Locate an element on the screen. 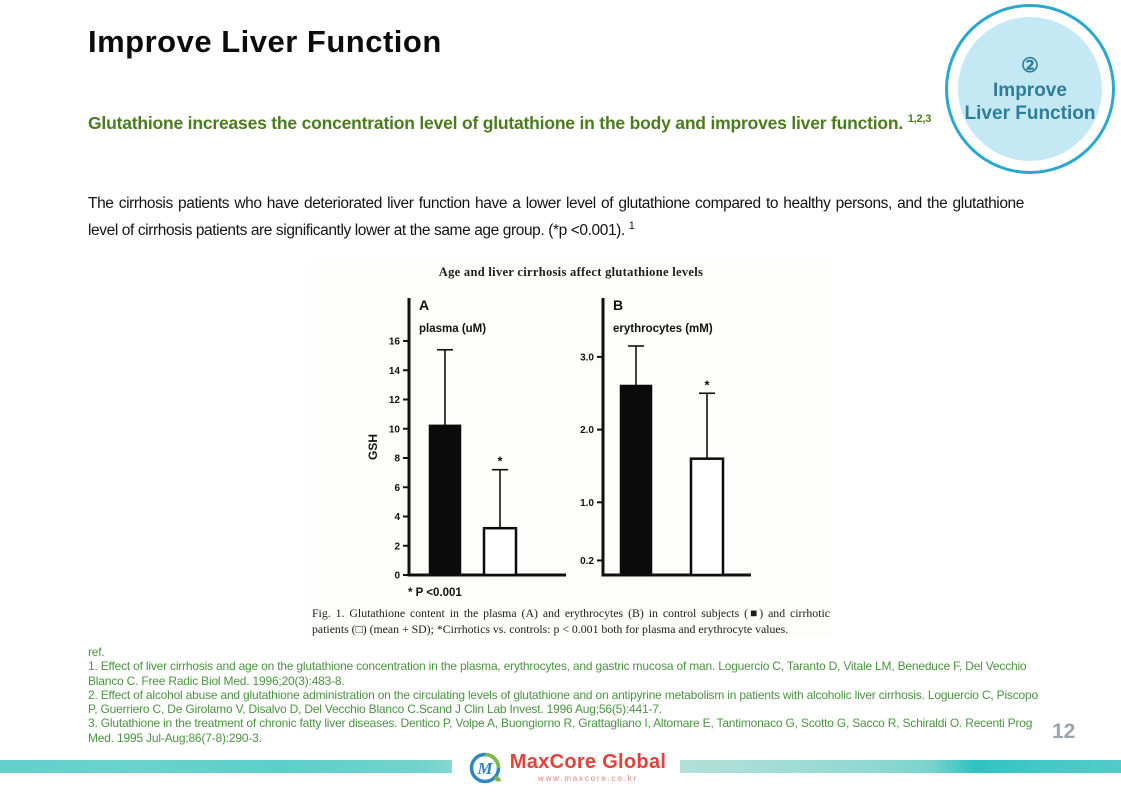 Image resolution: width=1121 pixels, height=793 pixels. y-tick-label: 2 is located at coordinates (397, 546).